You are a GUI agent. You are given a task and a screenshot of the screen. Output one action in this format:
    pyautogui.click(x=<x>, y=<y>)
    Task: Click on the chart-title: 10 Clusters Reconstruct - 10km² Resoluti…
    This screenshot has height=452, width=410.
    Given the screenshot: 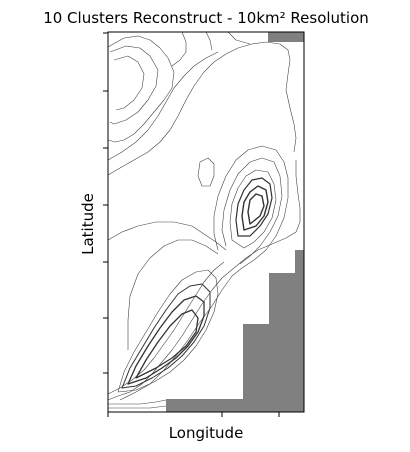 What is the action you would take?
    pyautogui.click(x=206, y=18)
    